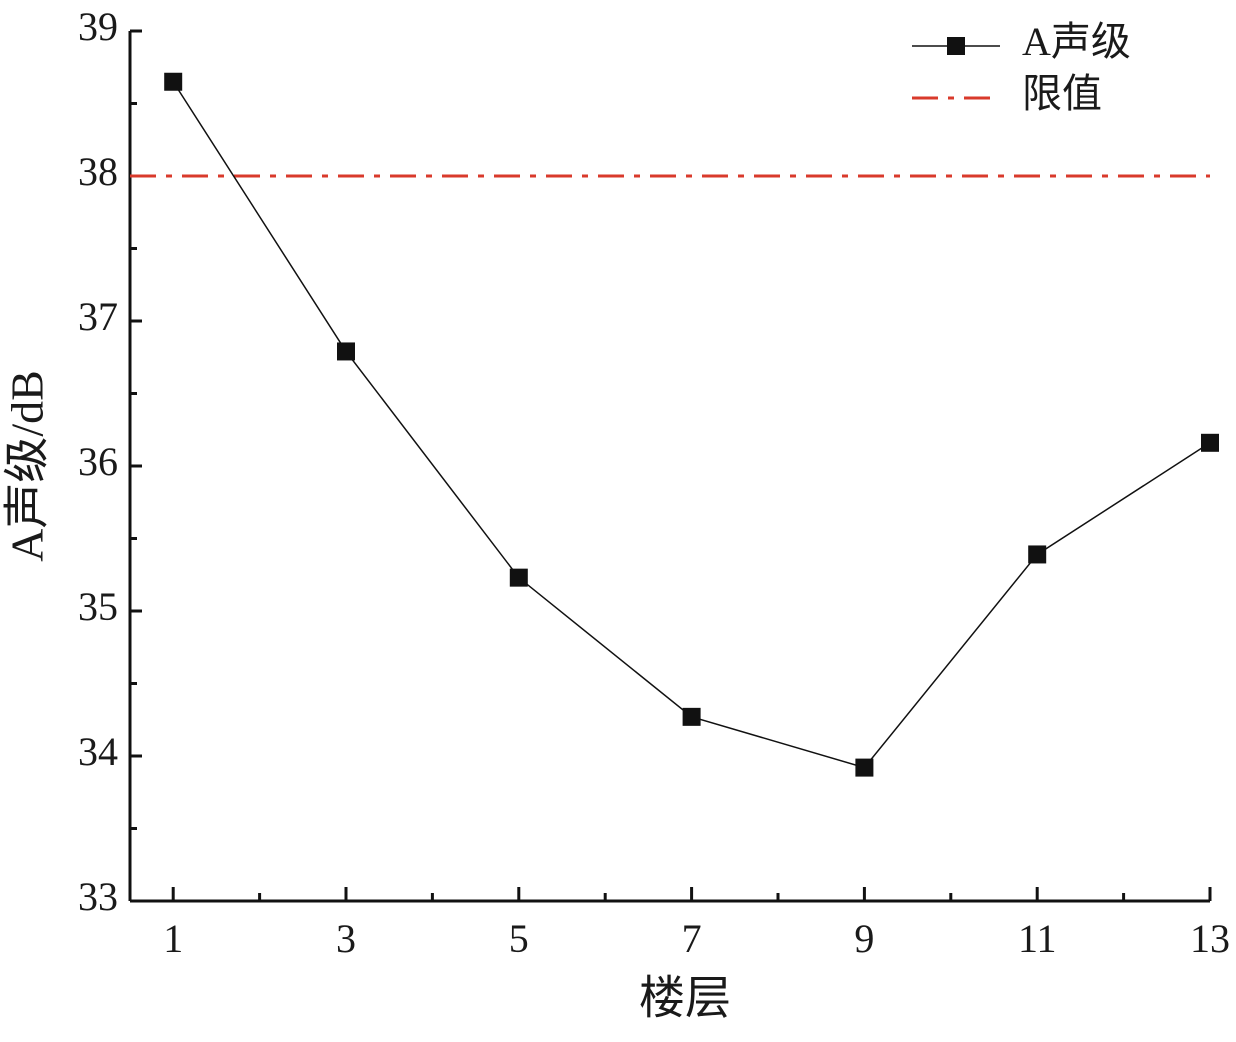  Describe the element at coordinates (27, 466) in the screenshot. I see `y-axis-label: A声级/dB` at that location.